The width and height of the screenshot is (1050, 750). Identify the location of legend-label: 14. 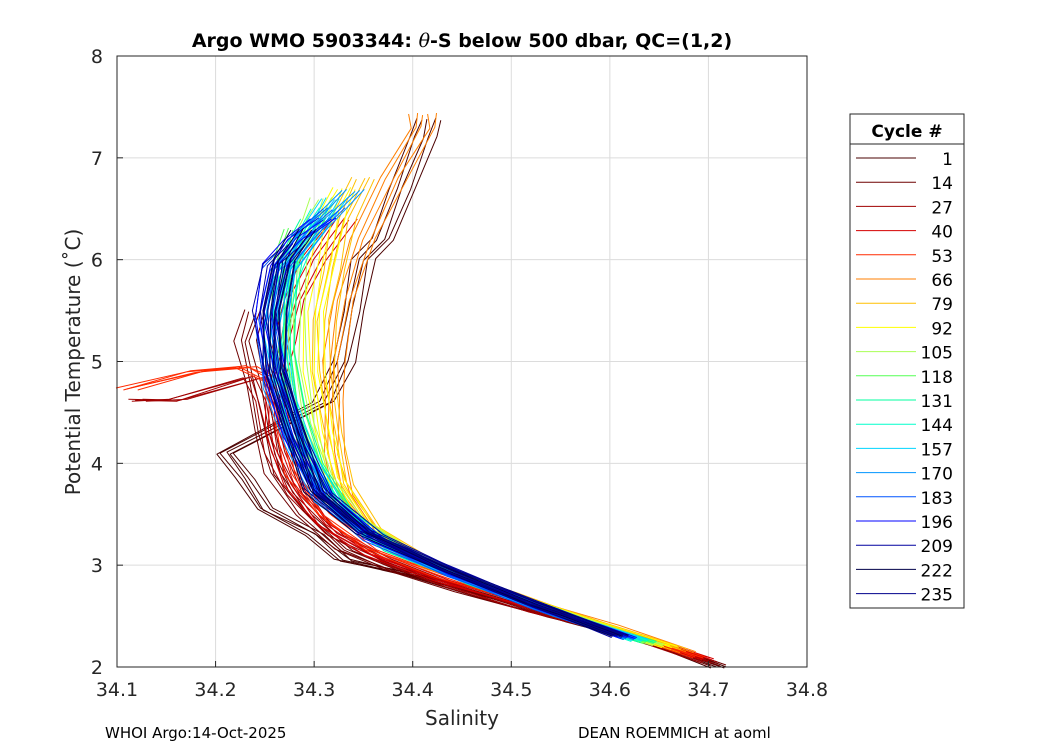
(942, 184).